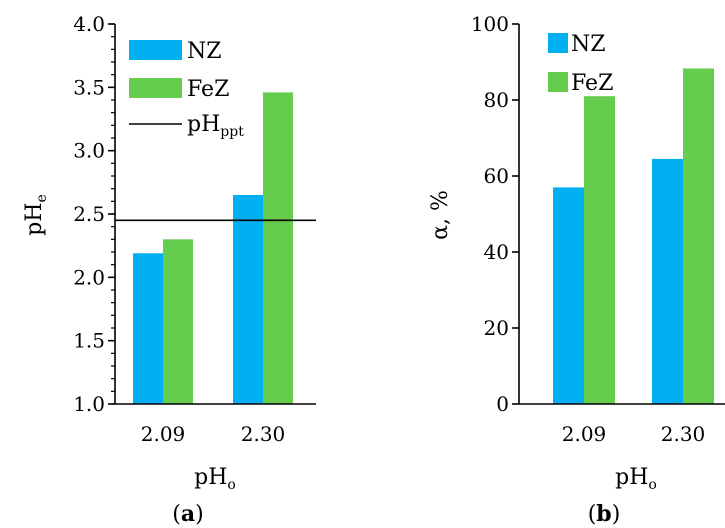 The width and height of the screenshot is (725, 528). I want to click on legend-b-nz-label: NZ, so click(588, 44).